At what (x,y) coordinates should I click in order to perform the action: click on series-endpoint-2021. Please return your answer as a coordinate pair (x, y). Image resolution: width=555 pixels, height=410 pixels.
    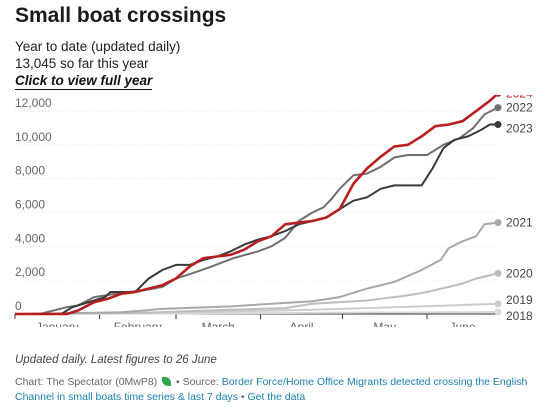
    Looking at the image, I should click on (498, 223).